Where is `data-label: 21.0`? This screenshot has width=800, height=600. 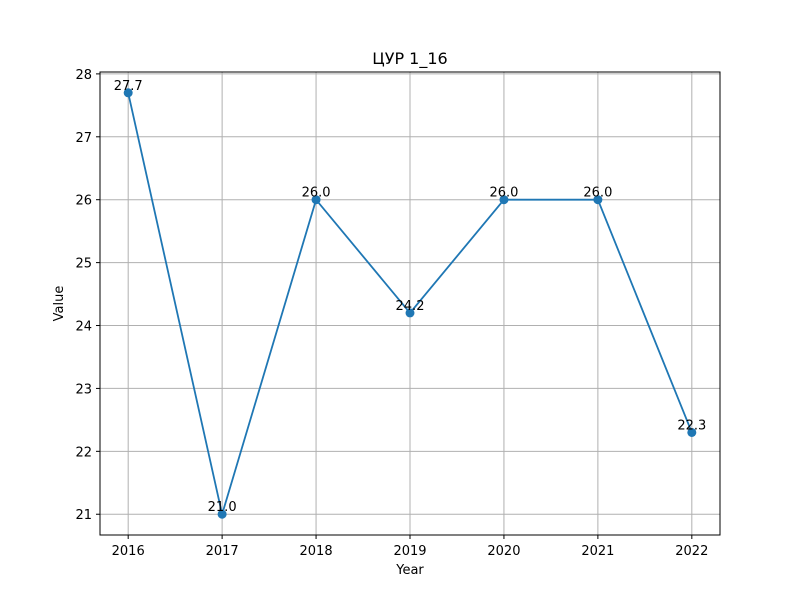 data-label: 21.0 is located at coordinates (222, 507).